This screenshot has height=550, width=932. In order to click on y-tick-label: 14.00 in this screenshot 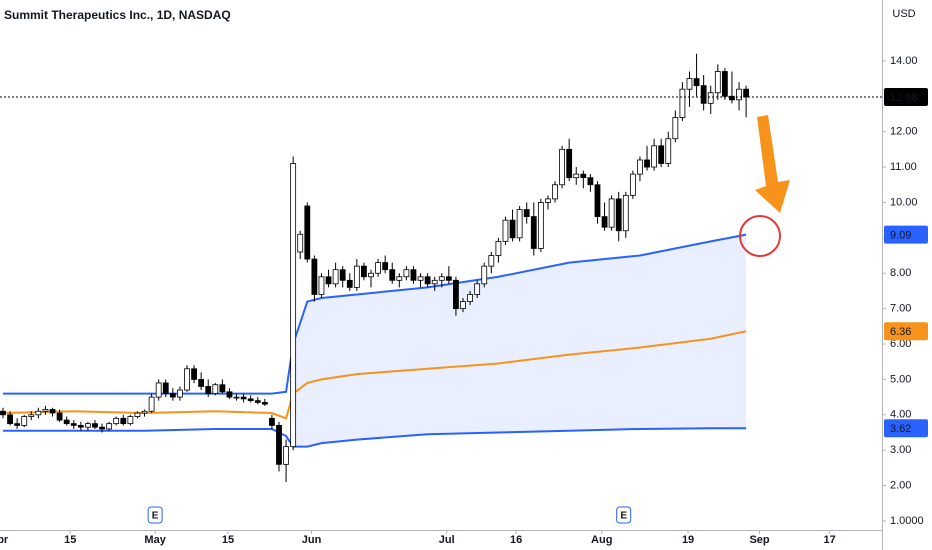, I will do `click(904, 61)`.